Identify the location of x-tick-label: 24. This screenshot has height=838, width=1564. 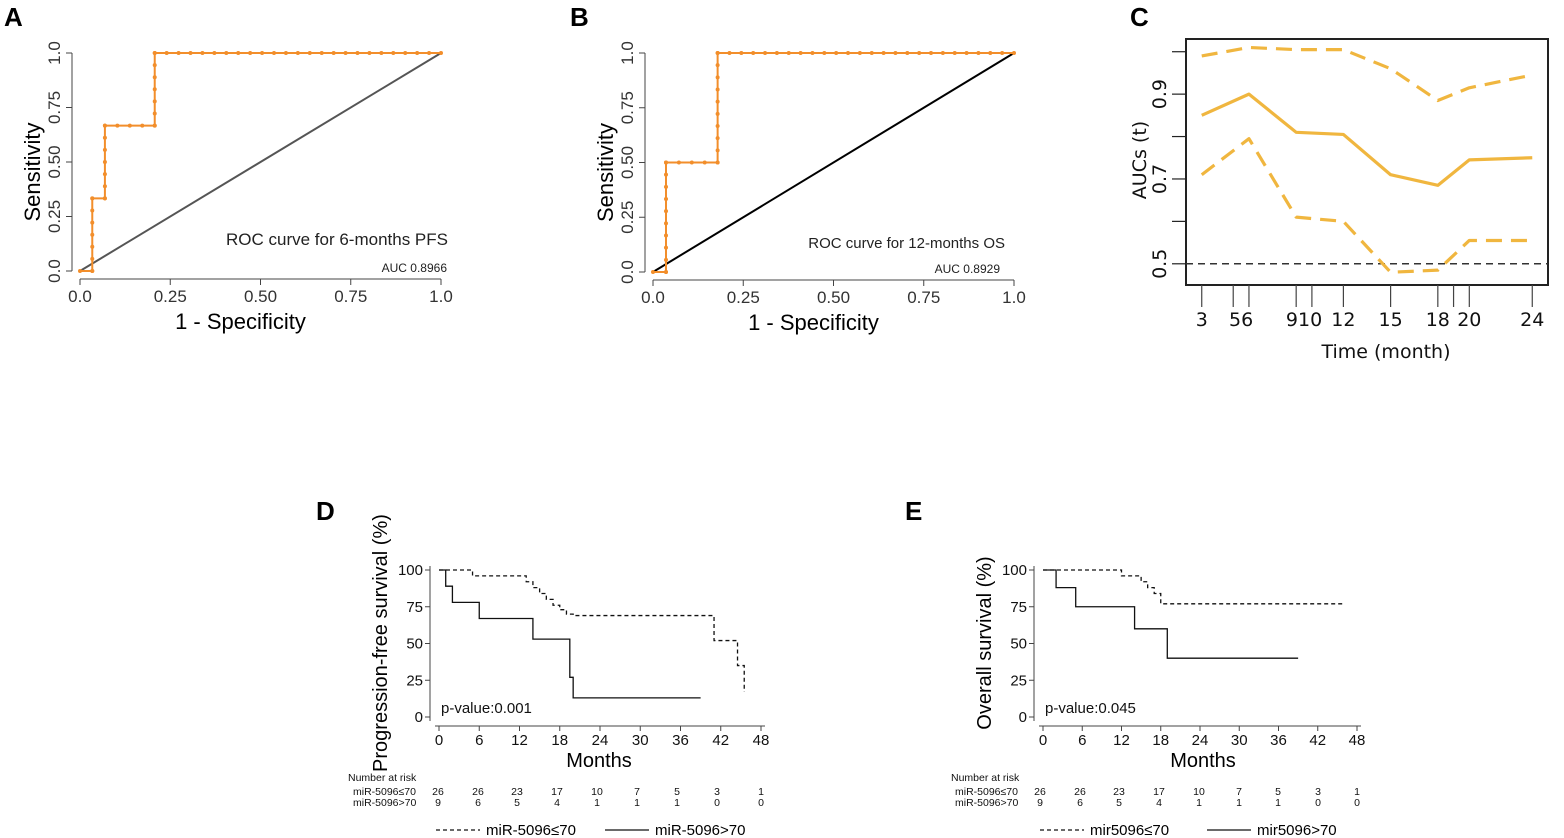
(1200, 740).